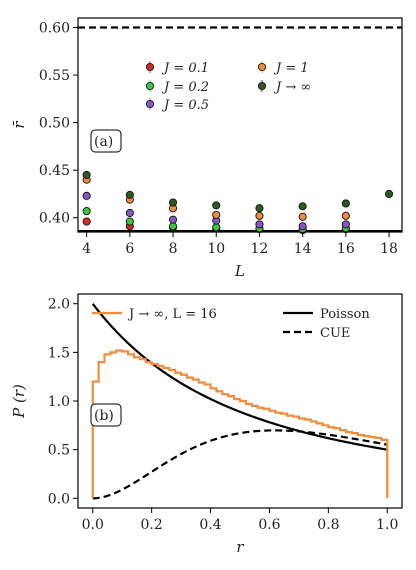 This screenshot has width=416, height=570. I want to click on panel-a-tag-text: (a), so click(103, 142).